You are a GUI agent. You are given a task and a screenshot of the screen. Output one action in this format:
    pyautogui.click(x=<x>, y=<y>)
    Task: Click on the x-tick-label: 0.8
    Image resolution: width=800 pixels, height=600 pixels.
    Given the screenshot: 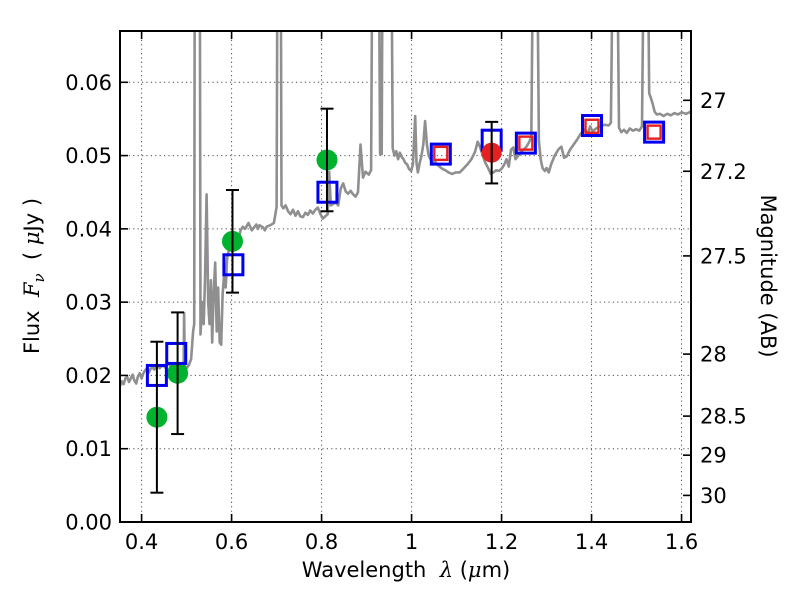 What is the action you would take?
    pyautogui.click(x=321, y=542)
    